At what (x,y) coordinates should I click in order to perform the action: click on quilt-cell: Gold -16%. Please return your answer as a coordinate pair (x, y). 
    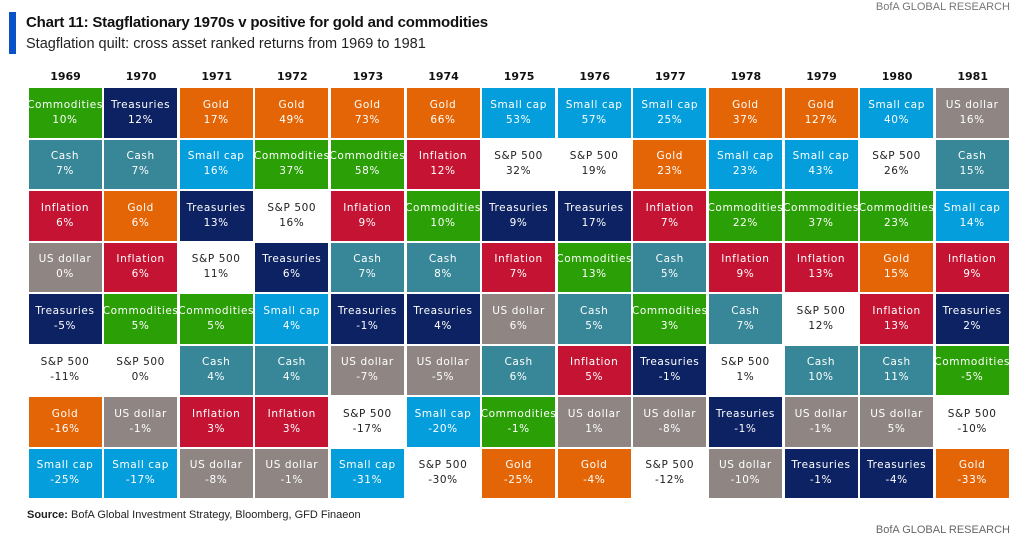
    Looking at the image, I should click on (65, 422).